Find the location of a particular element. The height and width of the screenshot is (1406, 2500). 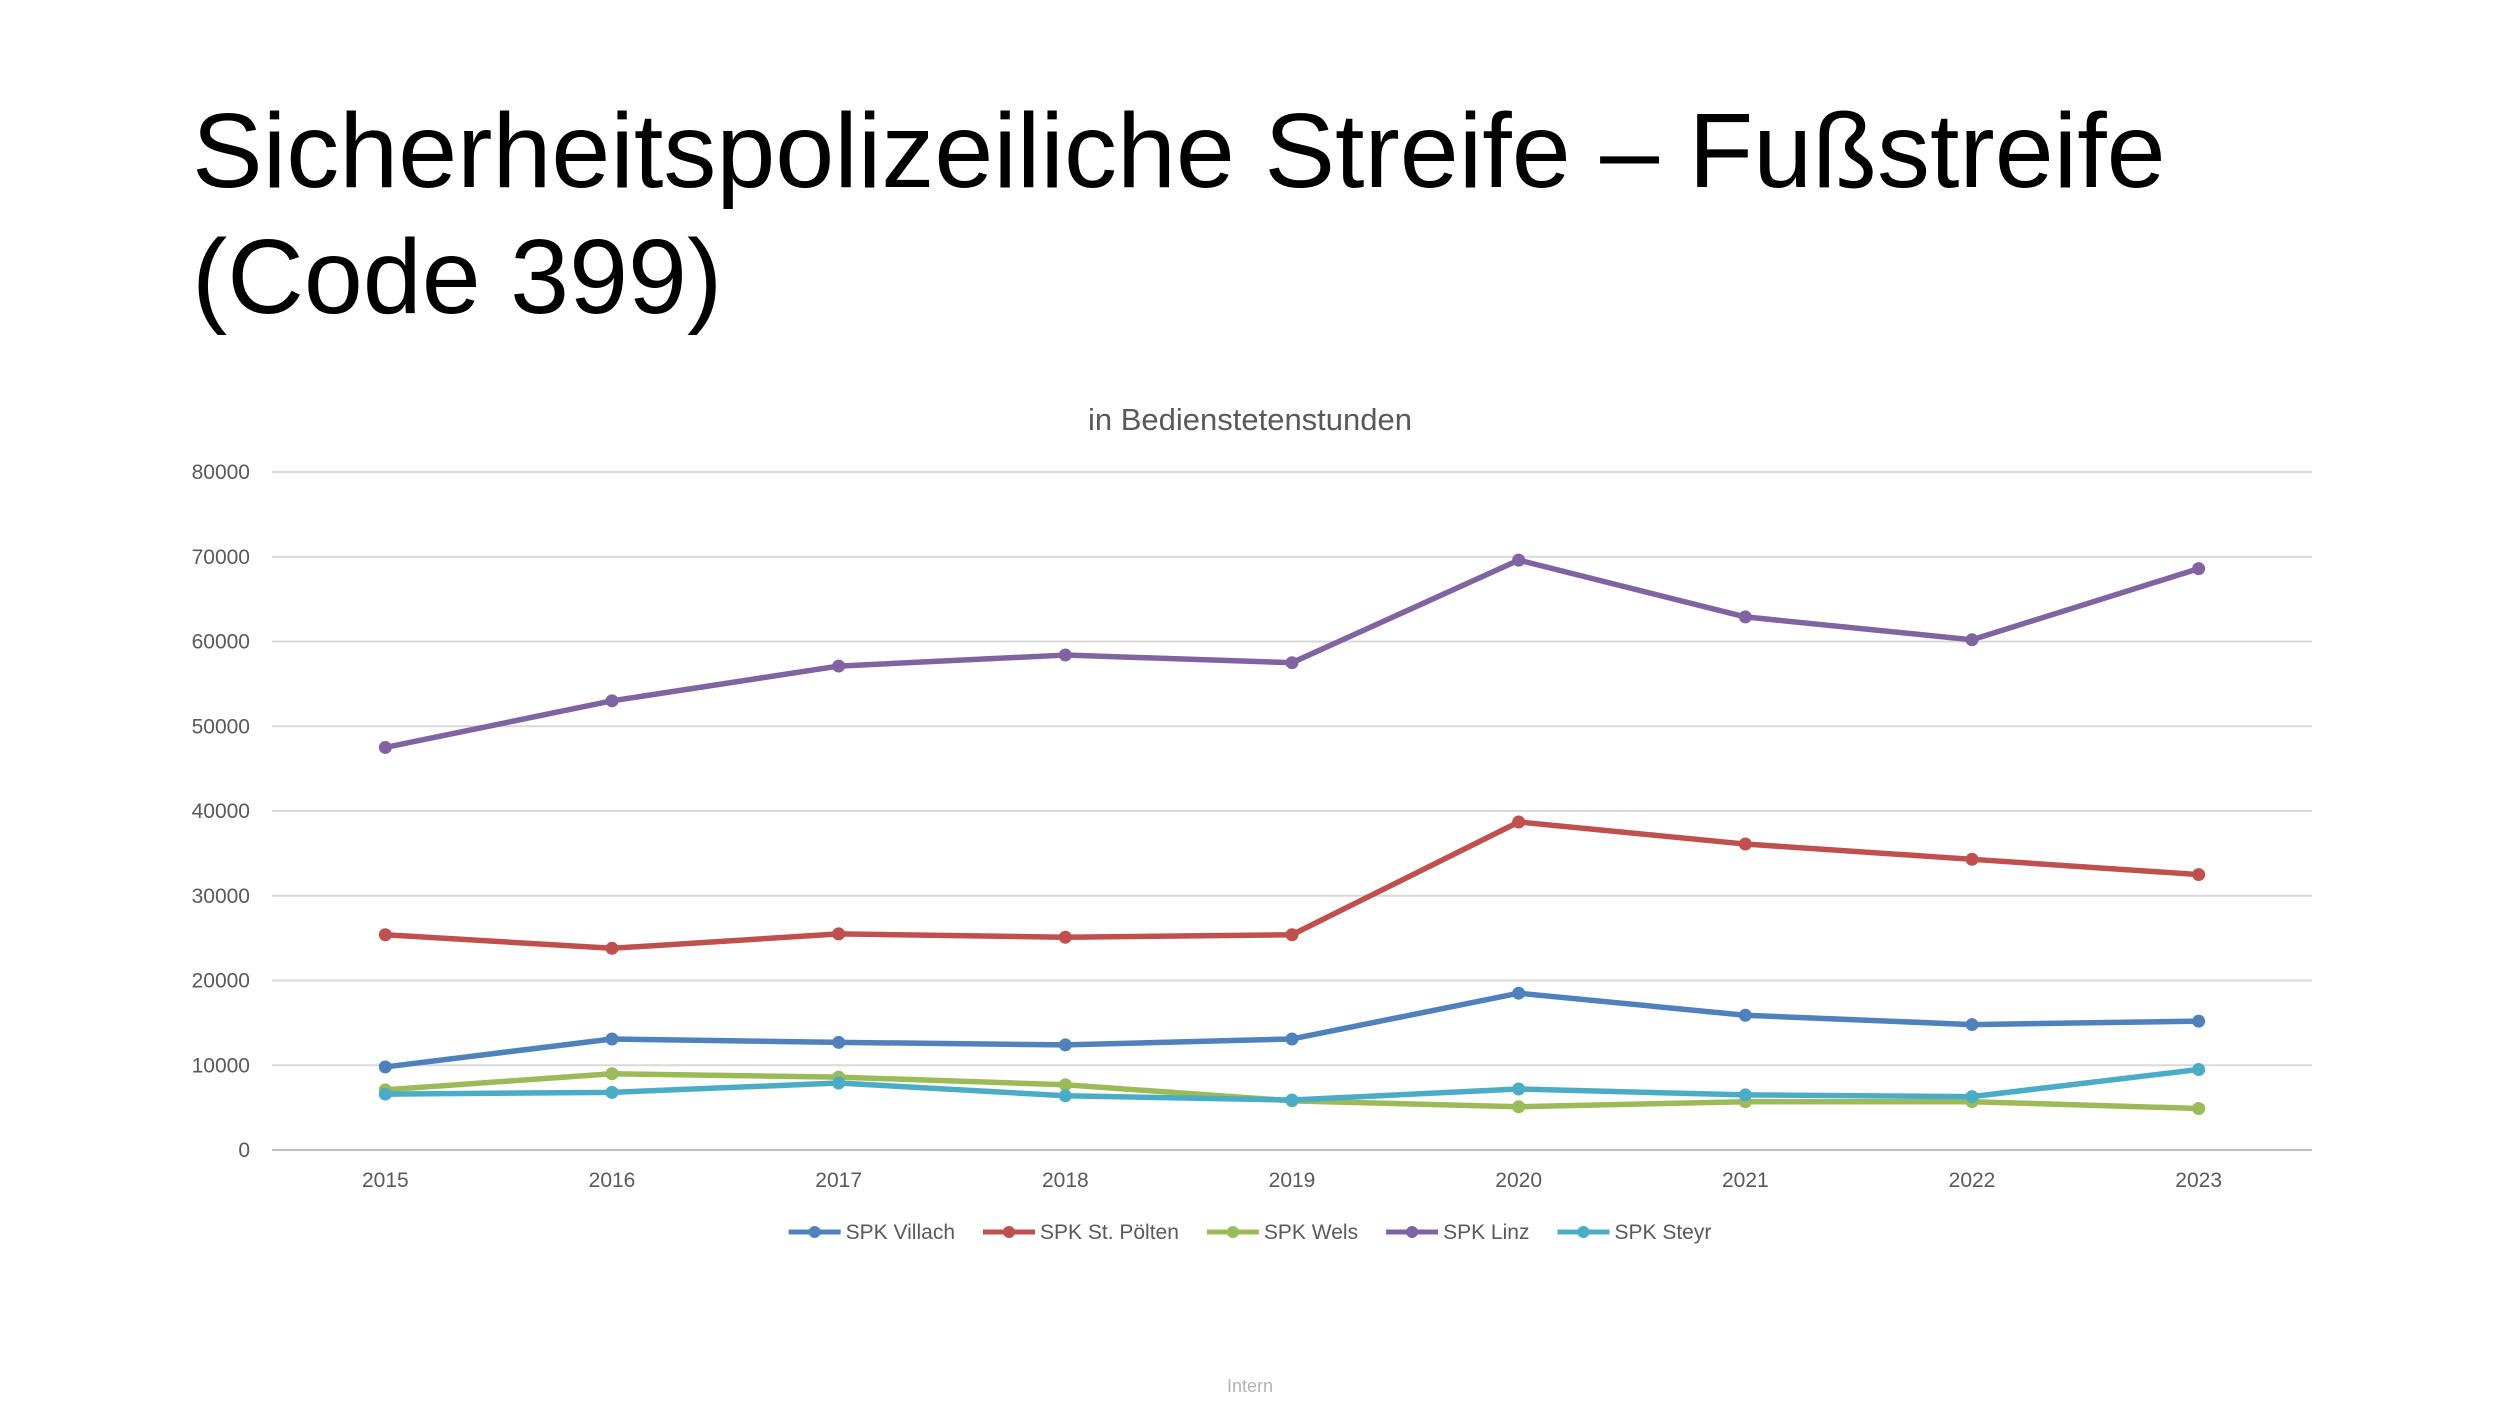

x-tick-label: 2023 is located at coordinates (2198, 1180).